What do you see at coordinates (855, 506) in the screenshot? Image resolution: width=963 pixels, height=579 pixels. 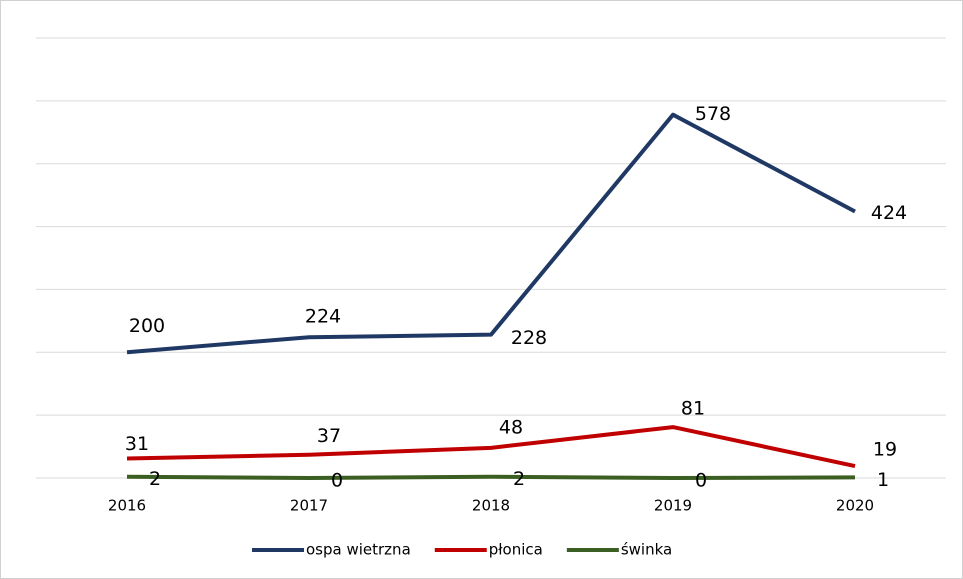 I see `x-tick-label: 2020` at bounding box center [855, 506].